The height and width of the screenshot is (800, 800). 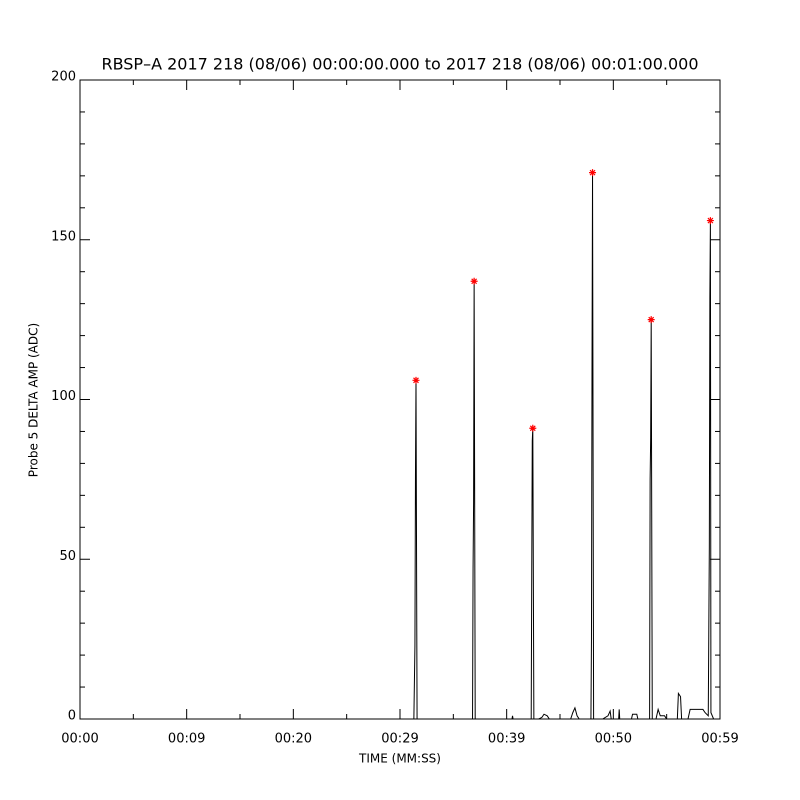 I want to click on x-tick-label: 00:29, so click(x=399, y=739).